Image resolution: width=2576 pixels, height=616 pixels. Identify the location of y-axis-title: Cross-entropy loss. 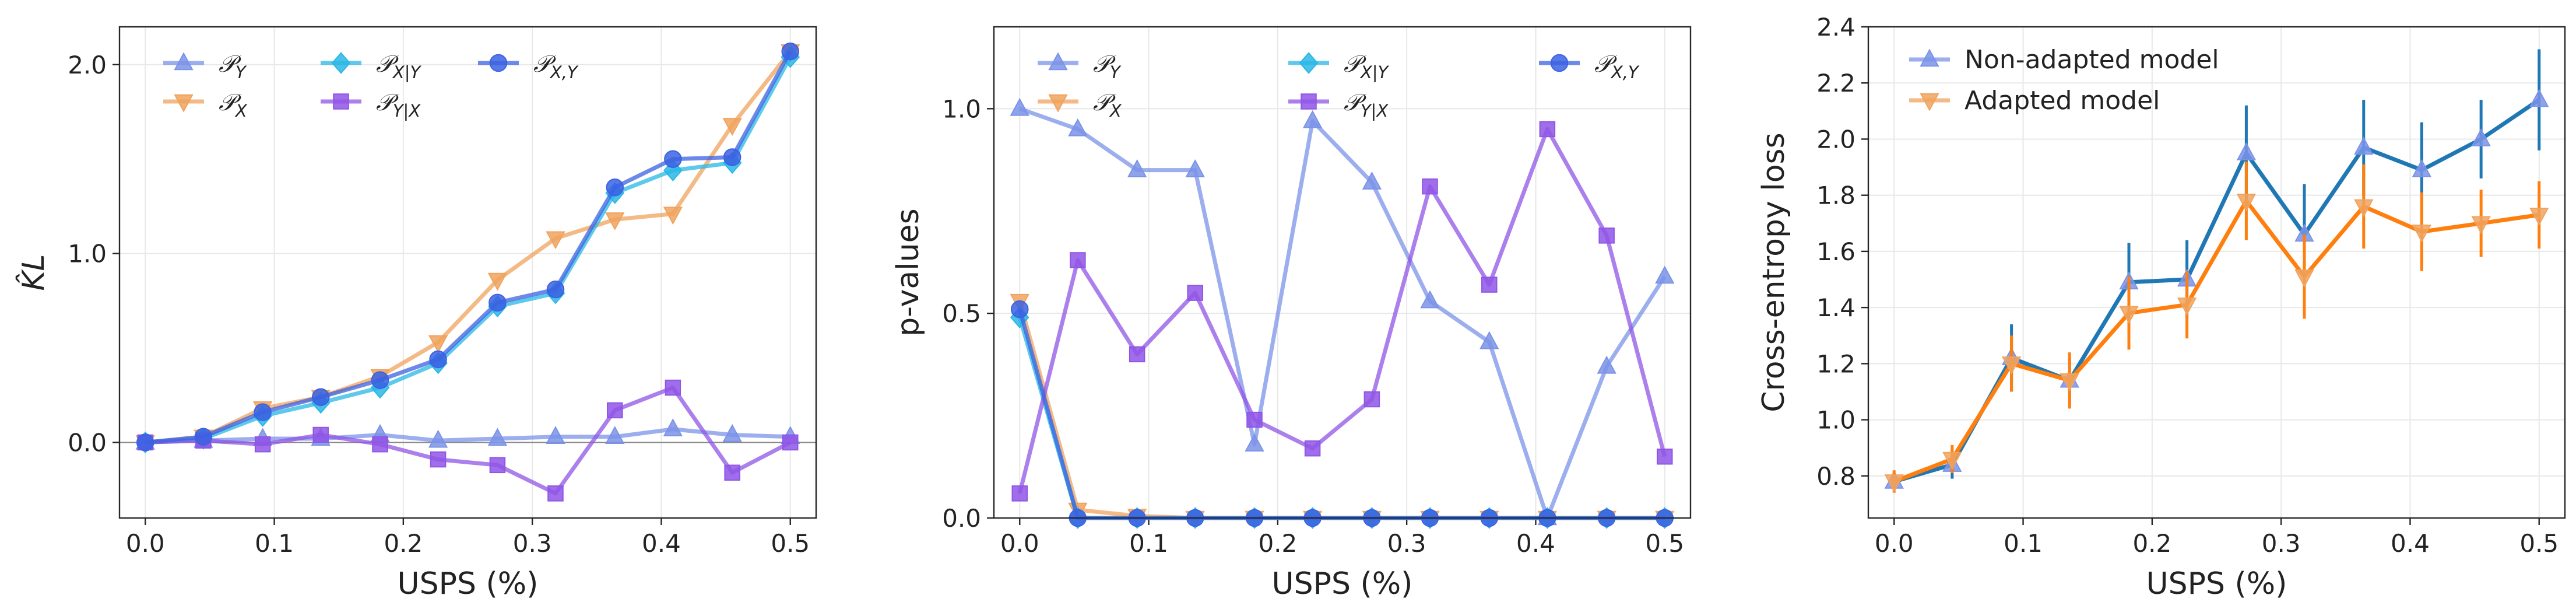
(1773, 272).